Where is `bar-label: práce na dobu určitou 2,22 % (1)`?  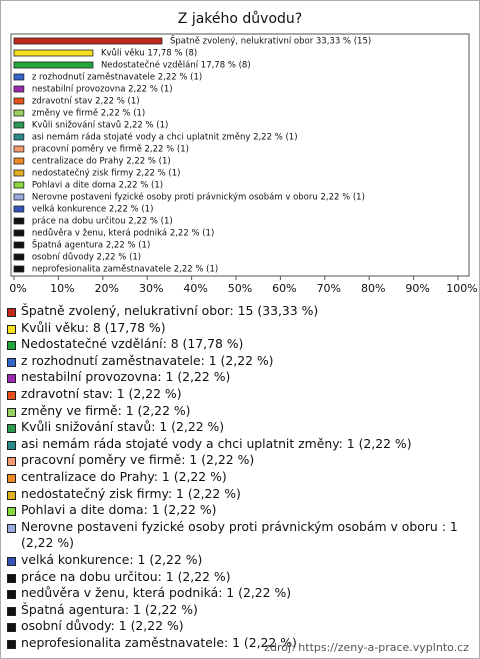
bar-label: práce na dobu určitou 2,22 % (1) is located at coordinates (102, 221).